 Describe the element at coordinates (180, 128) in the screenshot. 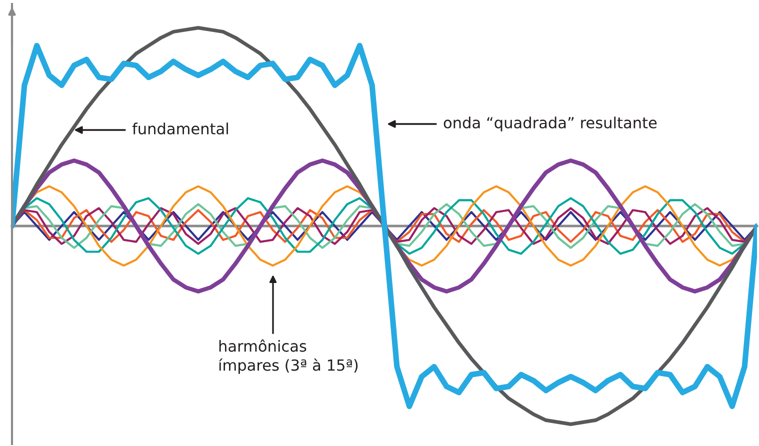

I see `annotation: fundamental` at that location.